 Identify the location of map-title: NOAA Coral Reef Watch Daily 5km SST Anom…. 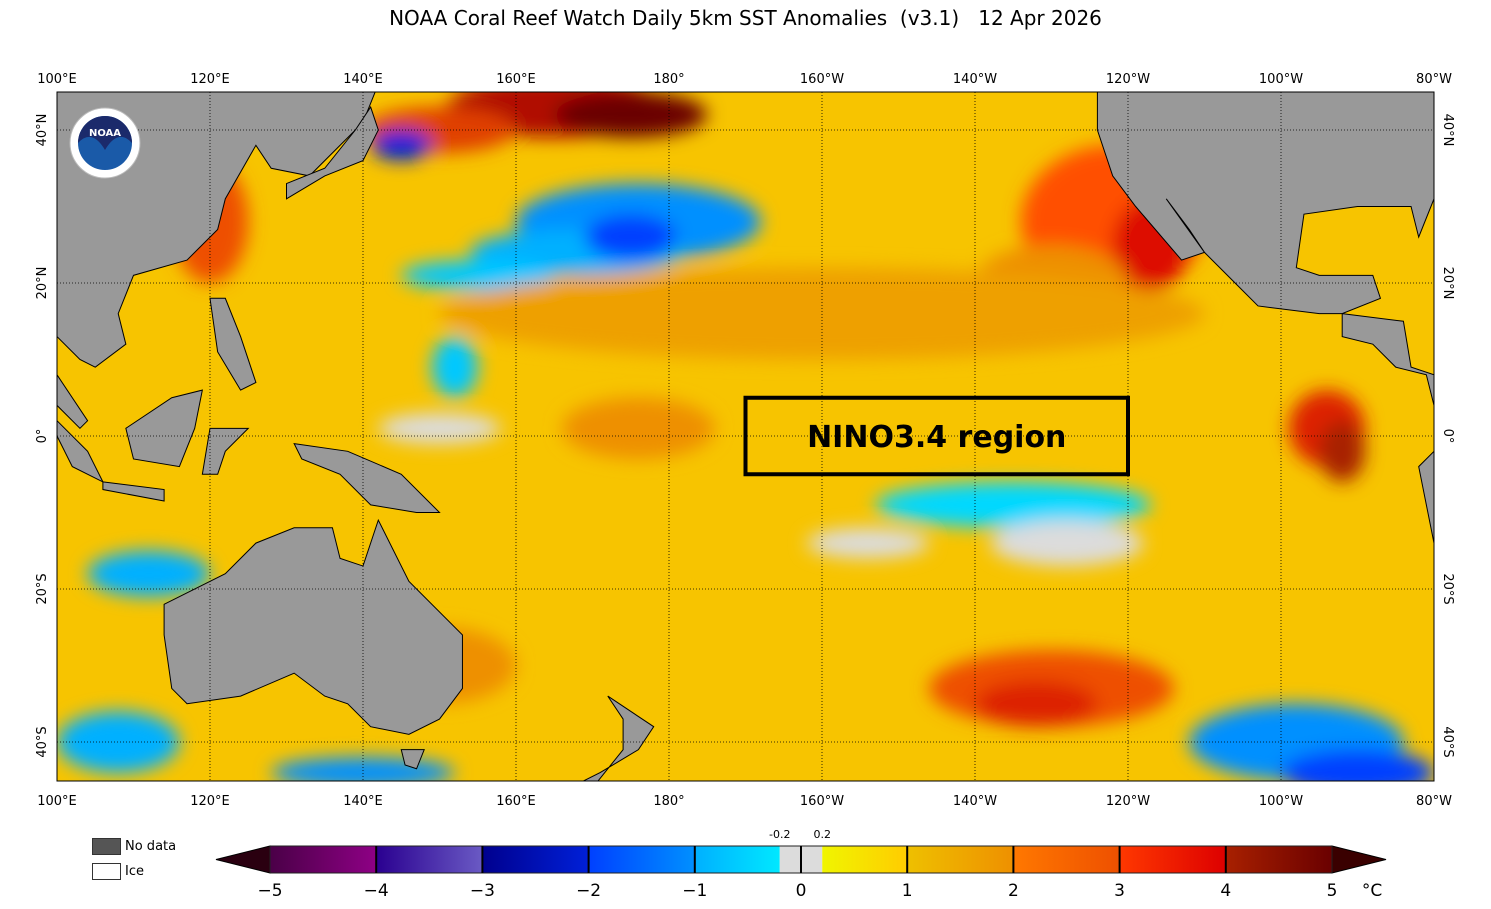
(745, 18).